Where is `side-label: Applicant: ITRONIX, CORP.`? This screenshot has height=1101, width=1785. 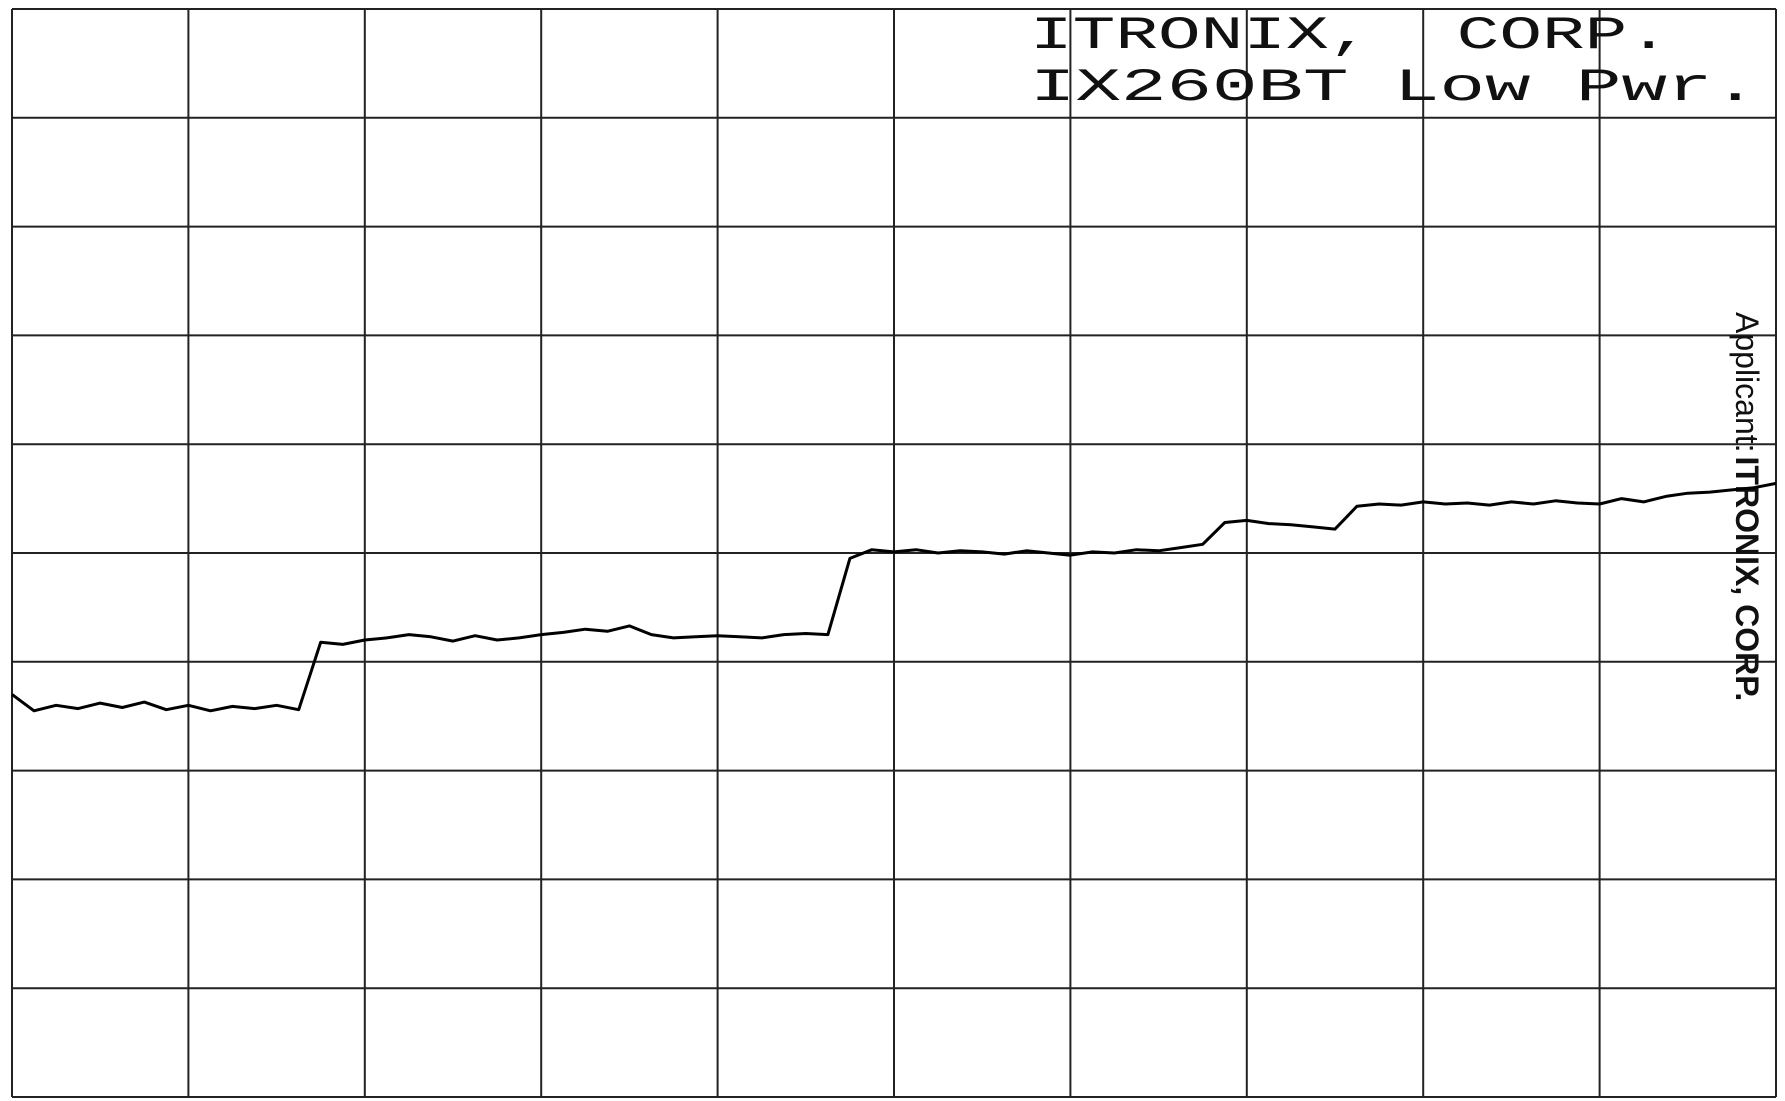 side-label: Applicant: ITRONIX, CORP. is located at coordinates (1747, 506).